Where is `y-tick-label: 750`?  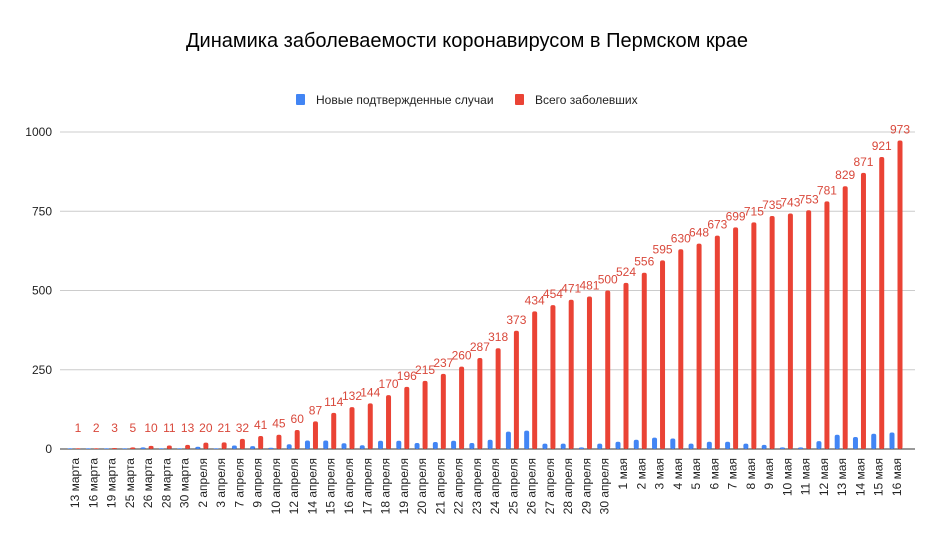
y-tick-label: 750 is located at coordinates (42, 211).